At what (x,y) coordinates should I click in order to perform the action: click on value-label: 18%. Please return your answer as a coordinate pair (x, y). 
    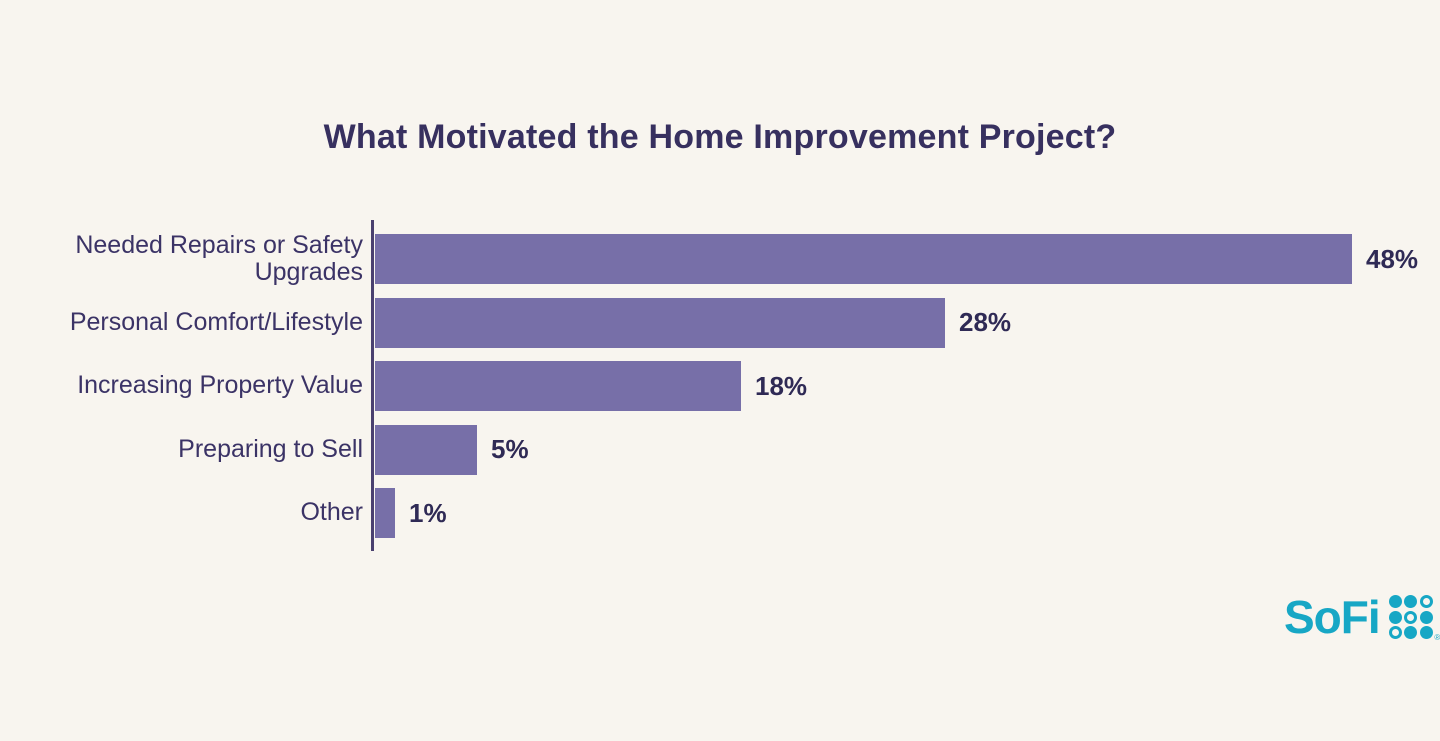
    Looking at the image, I should click on (781, 385).